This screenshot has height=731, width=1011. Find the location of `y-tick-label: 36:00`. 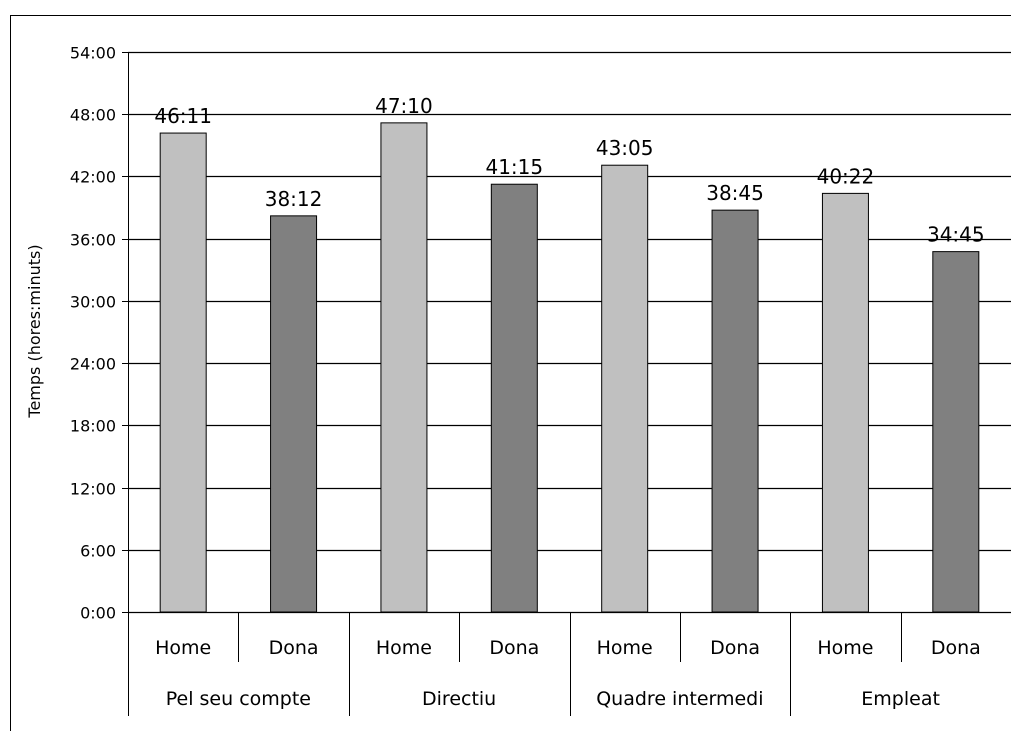

y-tick-label: 36:00 is located at coordinates (93, 240).